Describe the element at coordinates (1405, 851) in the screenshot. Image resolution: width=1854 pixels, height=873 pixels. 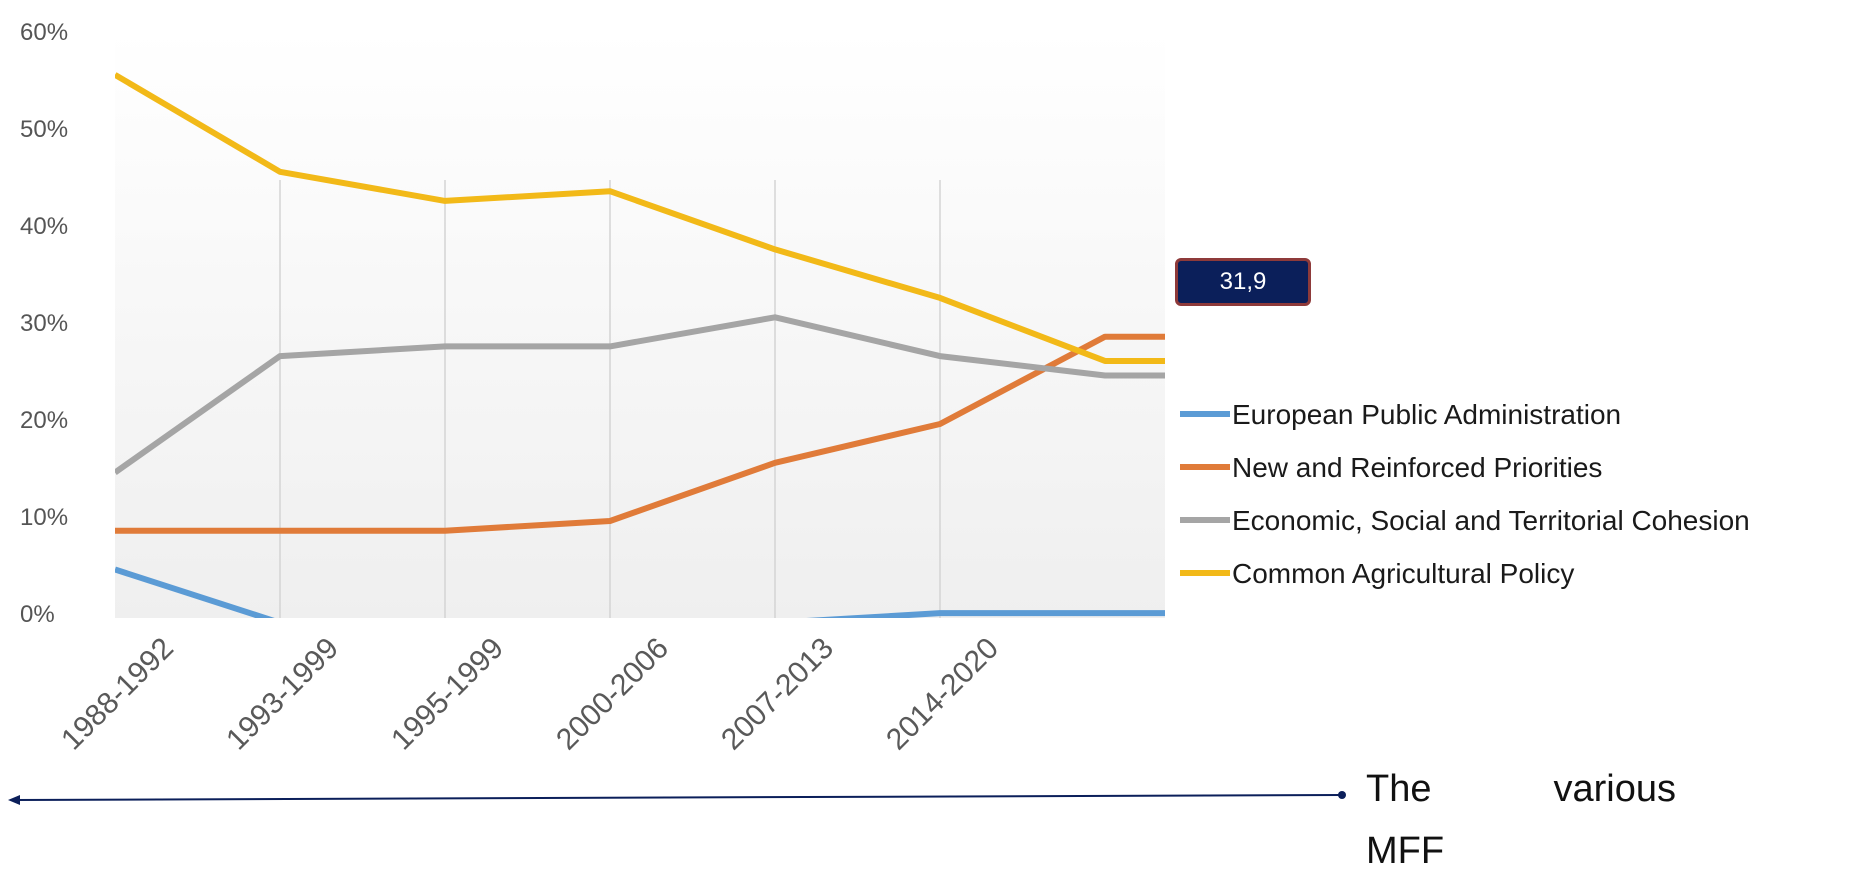
I see `note-word-mff: MFF` at that location.